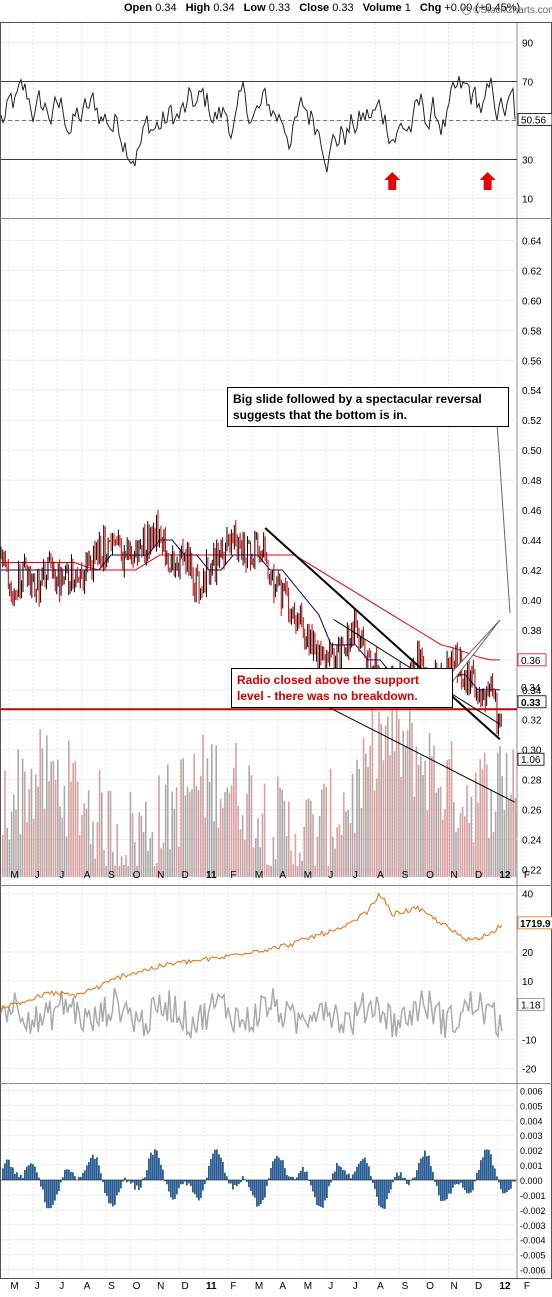 The image size is (552, 1297). I want to click on x-axis-label: J, so click(355, 1286).